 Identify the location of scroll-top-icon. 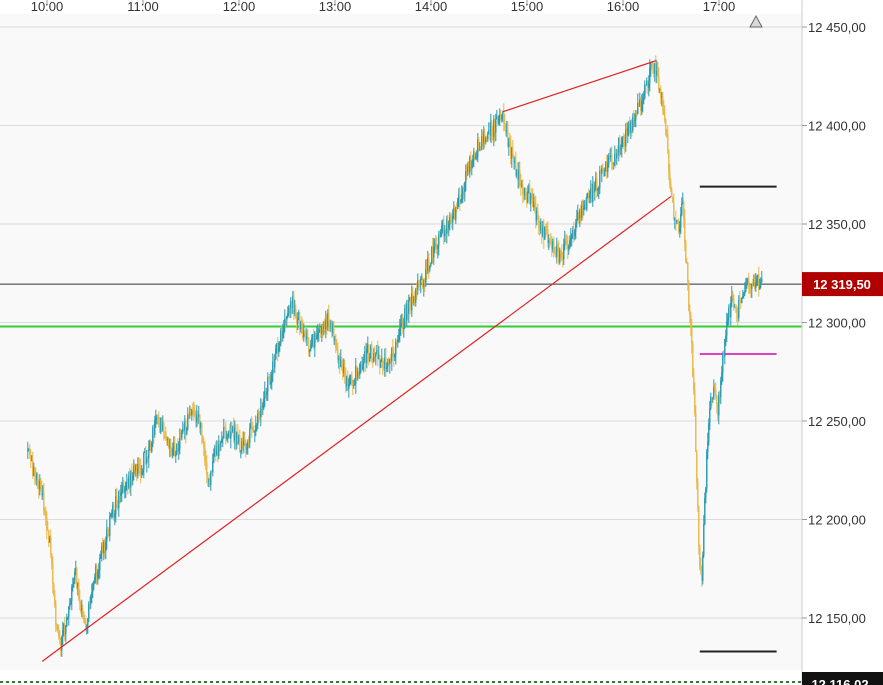
(756, 21).